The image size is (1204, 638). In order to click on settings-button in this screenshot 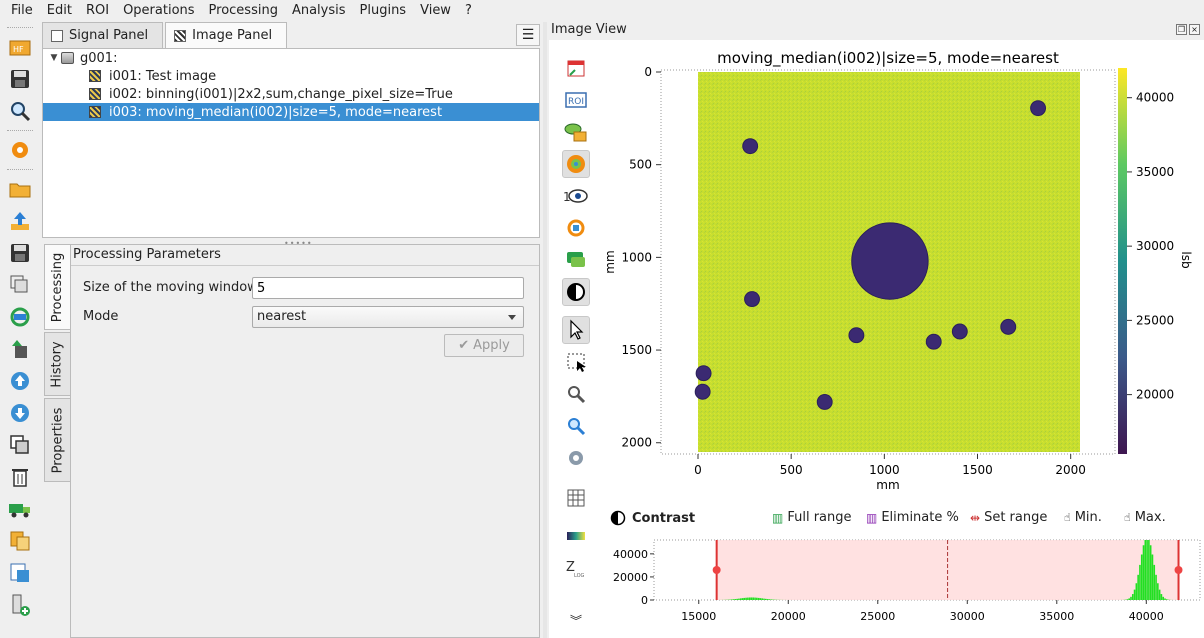, I will do `click(20, 150)`.